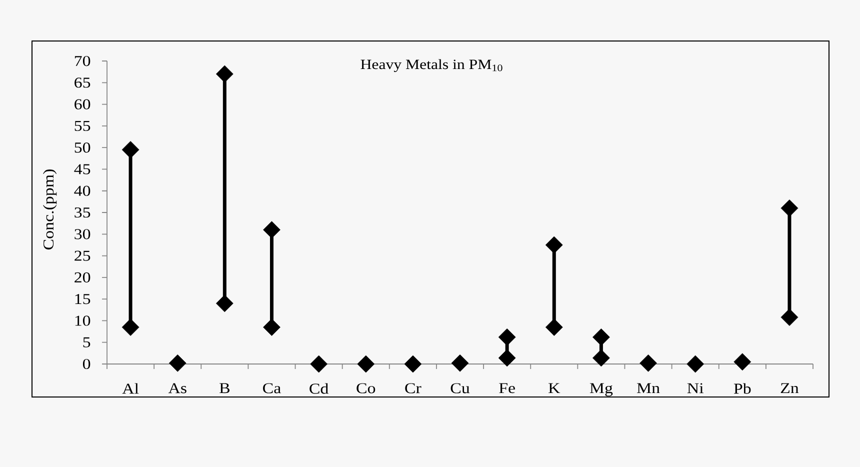 Image resolution: width=860 pixels, height=467 pixels. I want to click on x-tick-label: Co, so click(366, 388).